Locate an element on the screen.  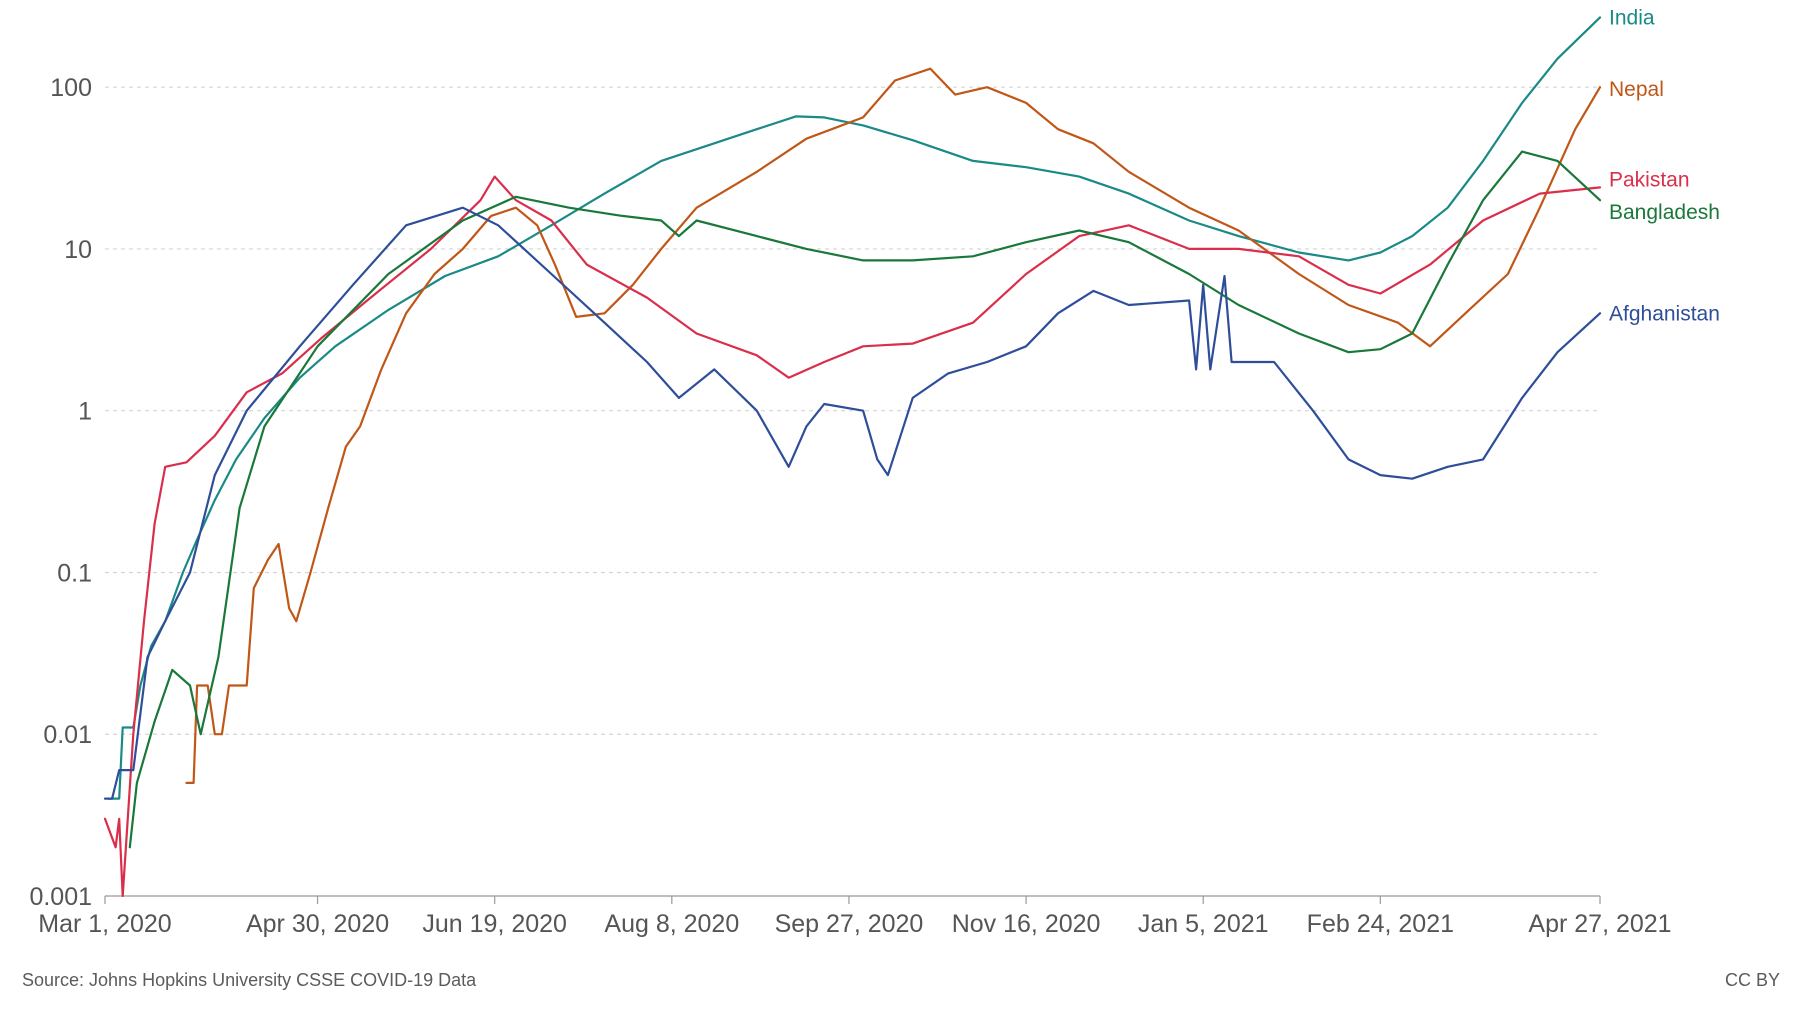
x-tick-label: Nov 16, 2020 is located at coordinates (1026, 924).